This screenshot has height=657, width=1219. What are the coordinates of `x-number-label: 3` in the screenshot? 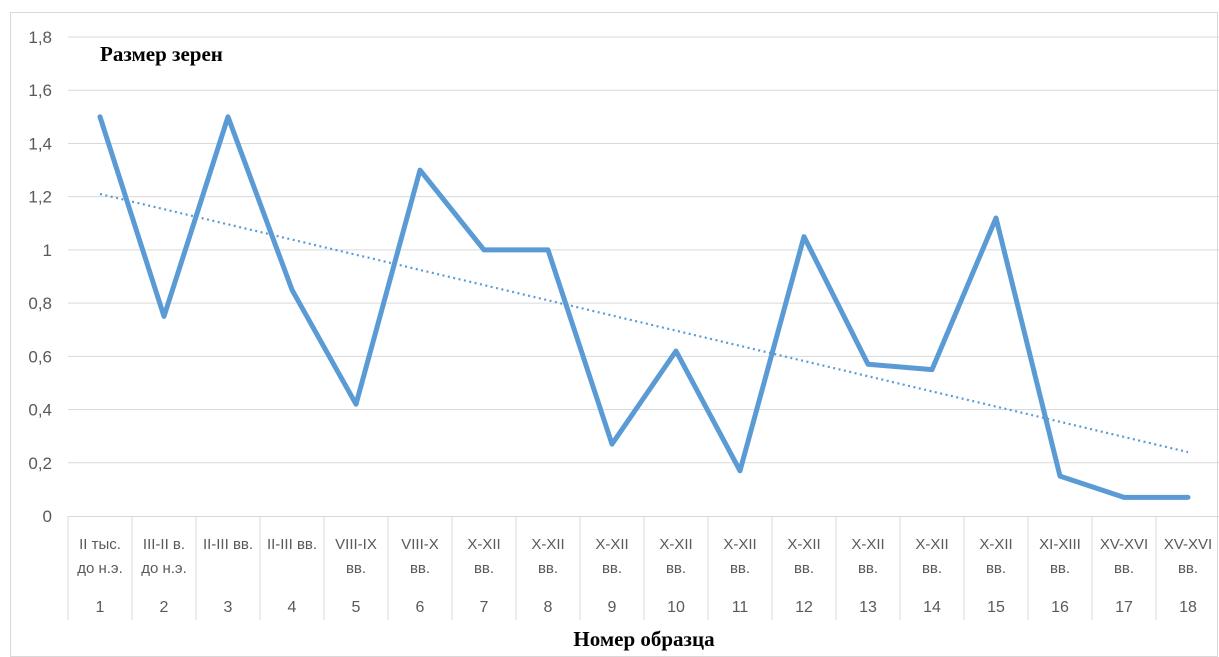 It's located at (228, 607).